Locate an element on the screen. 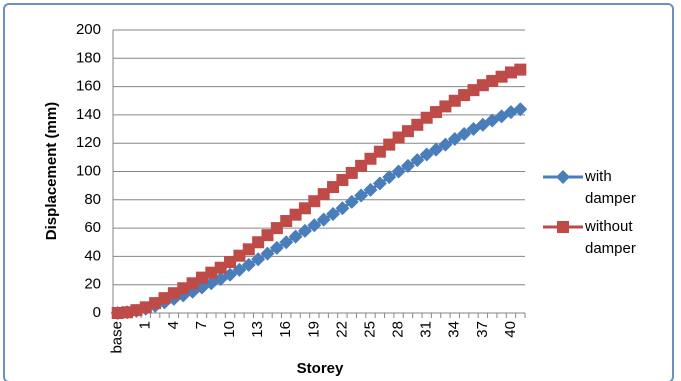 The image size is (681, 381). x-tick-label: base is located at coordinates (117, 337).